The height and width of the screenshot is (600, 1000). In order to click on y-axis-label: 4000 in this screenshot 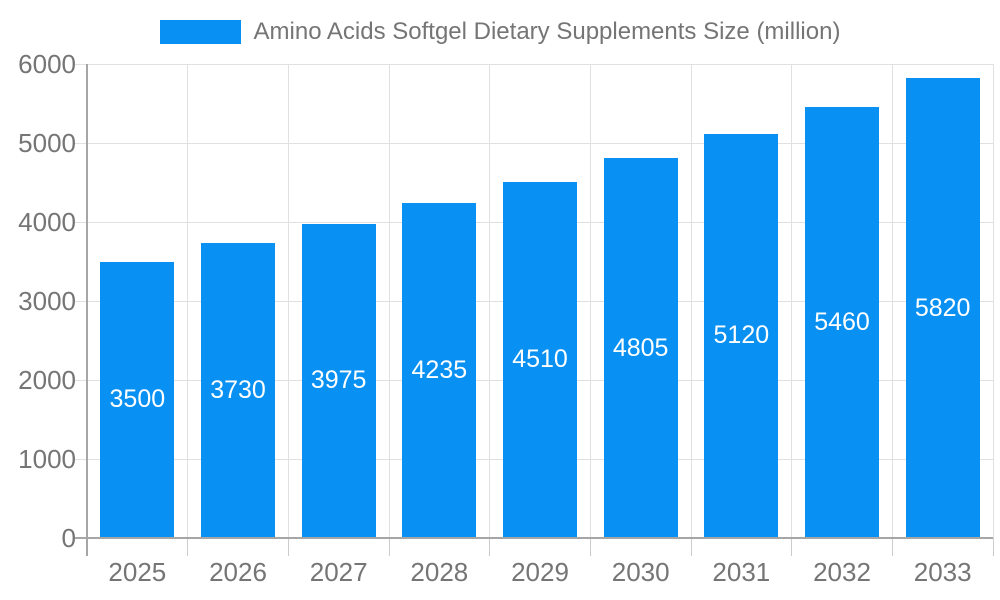, I will do `click(47, 222)`.